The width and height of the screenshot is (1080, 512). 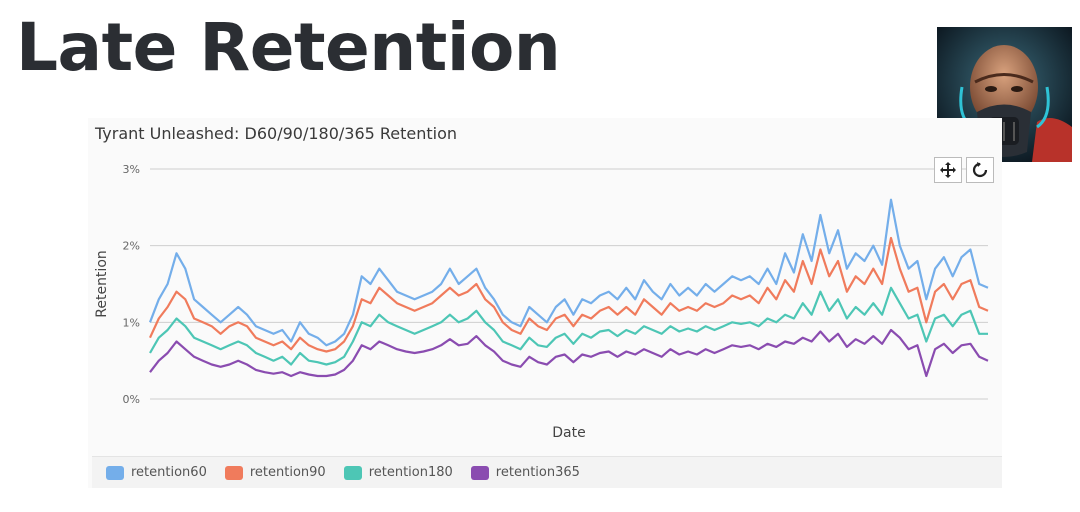 What do you see at coordinates (410, 472) in the screenshot?
I see `legend-label: retention180` at bounding box center [410, 472].